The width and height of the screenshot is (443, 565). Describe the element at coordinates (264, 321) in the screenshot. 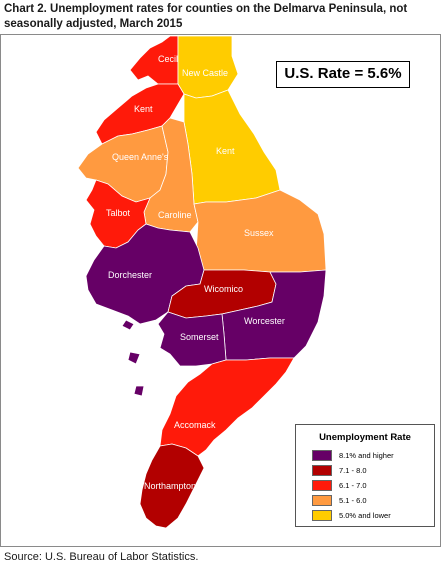

I see `label-worcester: Worcester` at that location.